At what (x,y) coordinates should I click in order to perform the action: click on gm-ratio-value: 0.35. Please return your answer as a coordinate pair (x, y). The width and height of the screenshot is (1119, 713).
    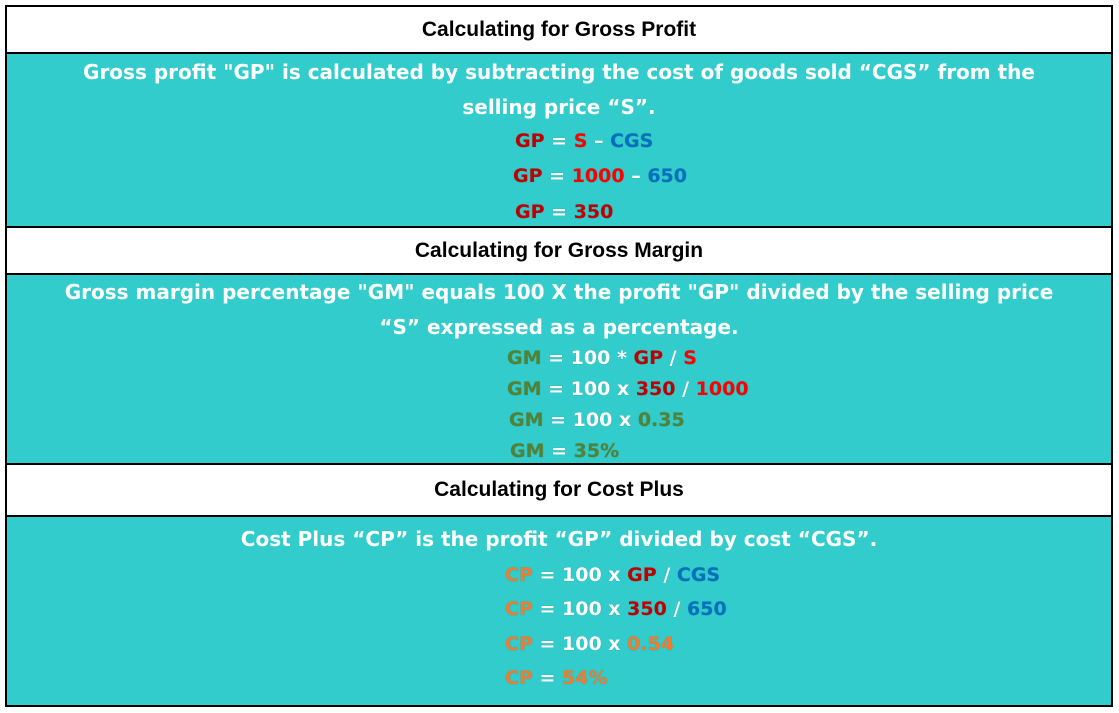
    Looking at the image, I should click on (661, 420).